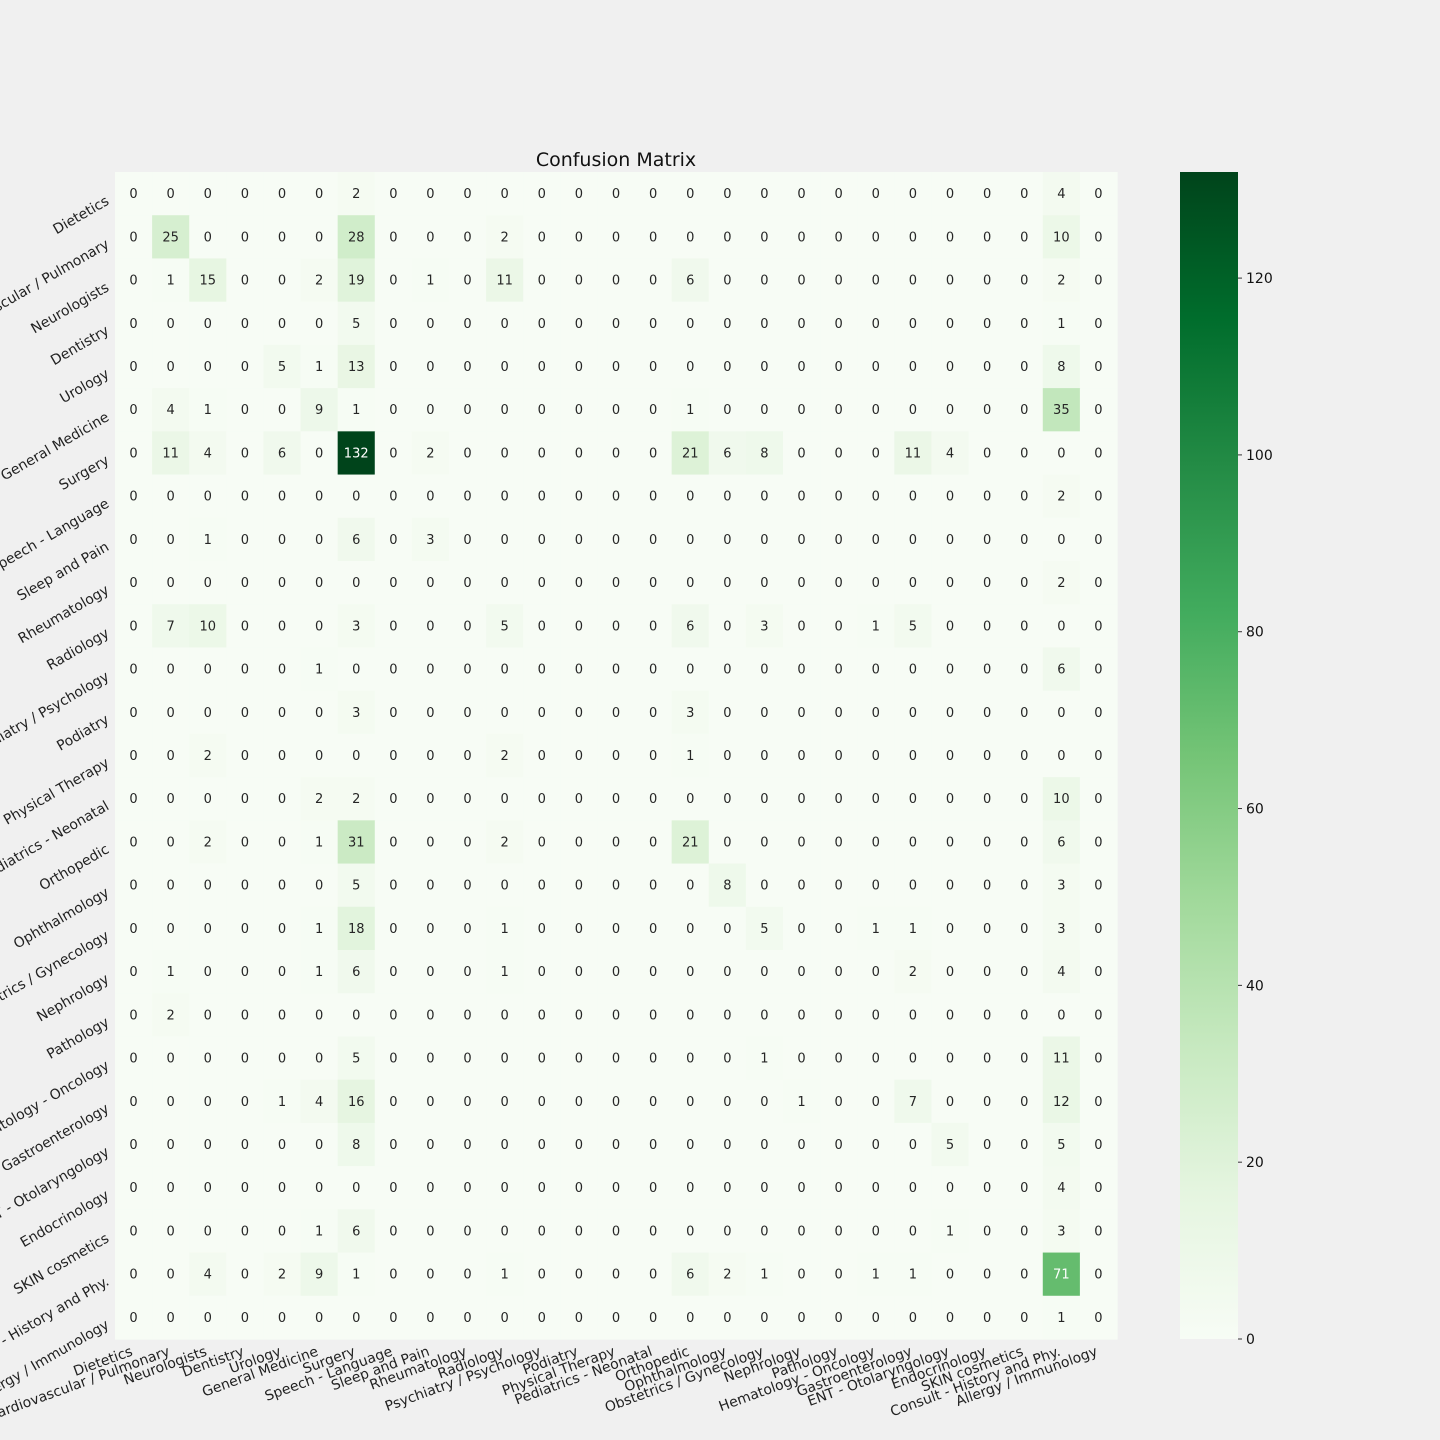 This screenshot has height=1440, width=1440. What do you see at coordinates (208, 281) in the screenshot?
I see `cell-value-label: 15` at bounding box center [208, 281].